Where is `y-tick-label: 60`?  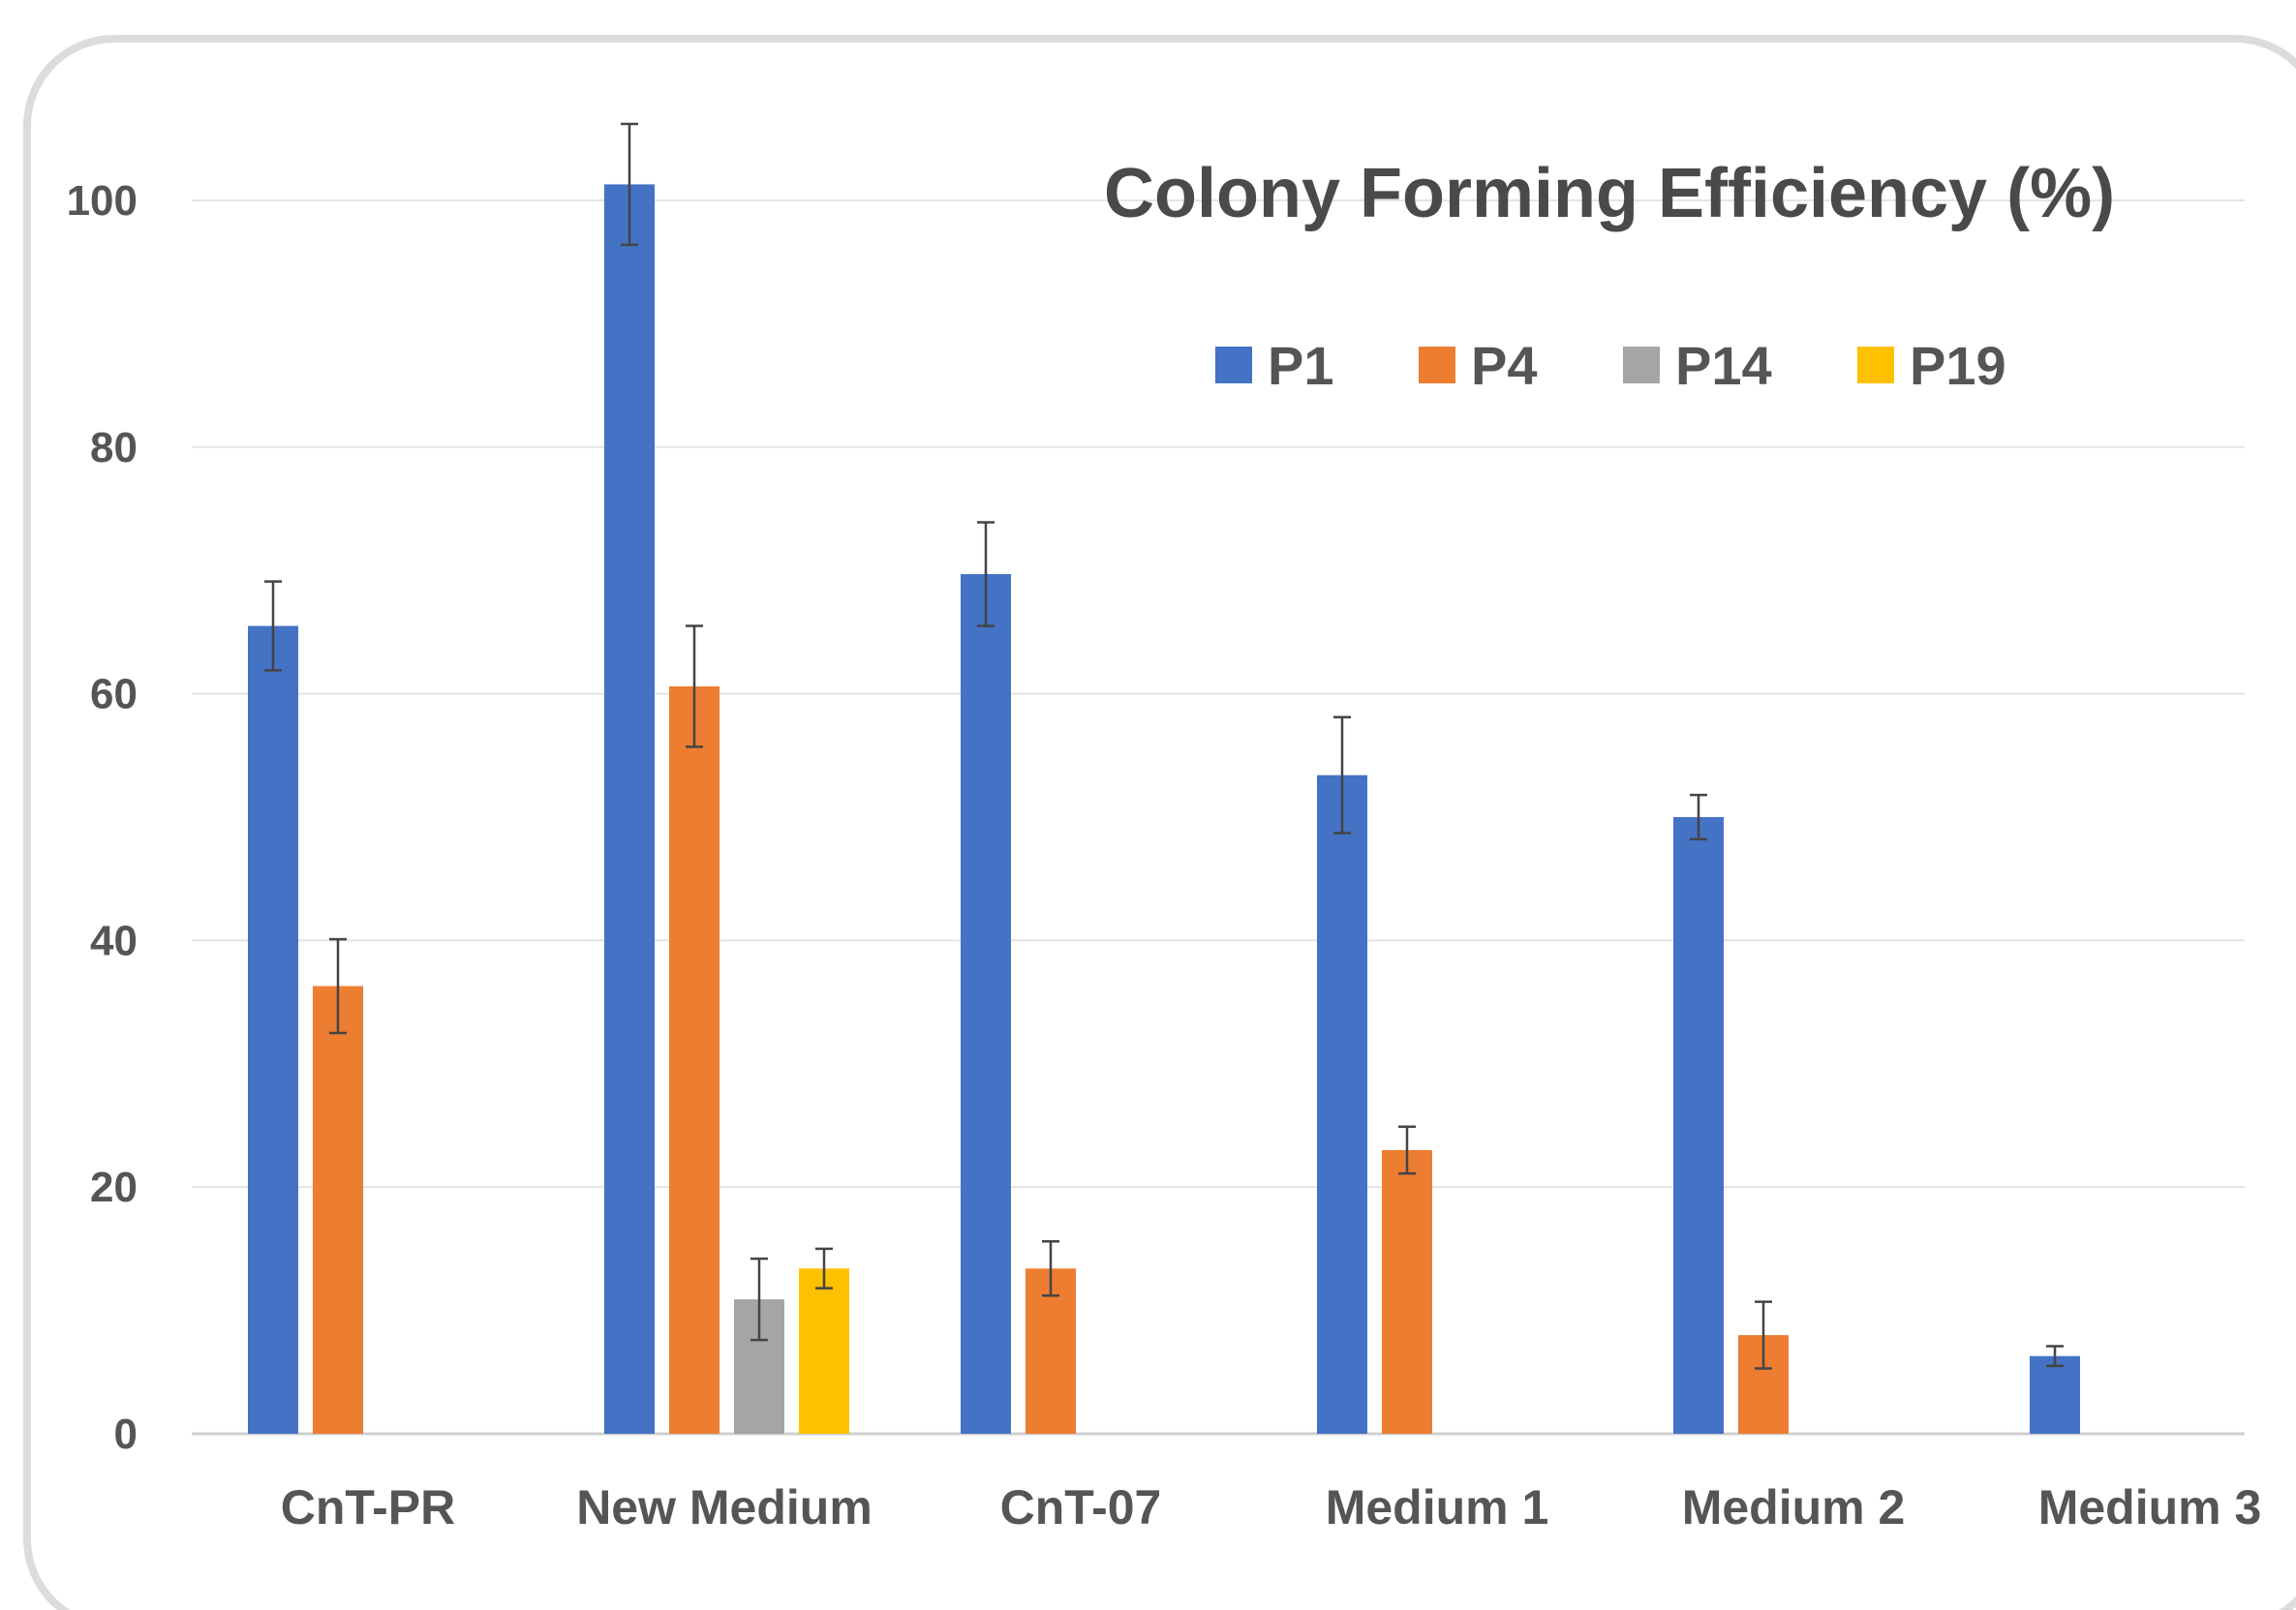
y-tick-label: 60 is located at coordinates (114, 694).